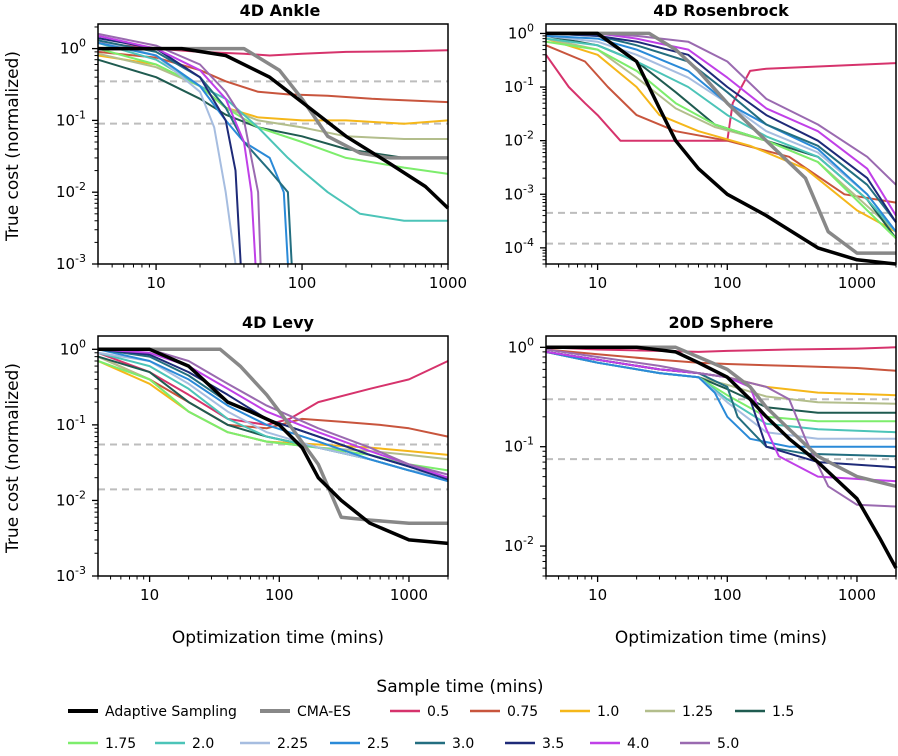 This screenshot has height=756, width=898. Describe the element at coordinates (709, 744) in the screenshot. I see `legend-item-s50: 5.0` at that location.